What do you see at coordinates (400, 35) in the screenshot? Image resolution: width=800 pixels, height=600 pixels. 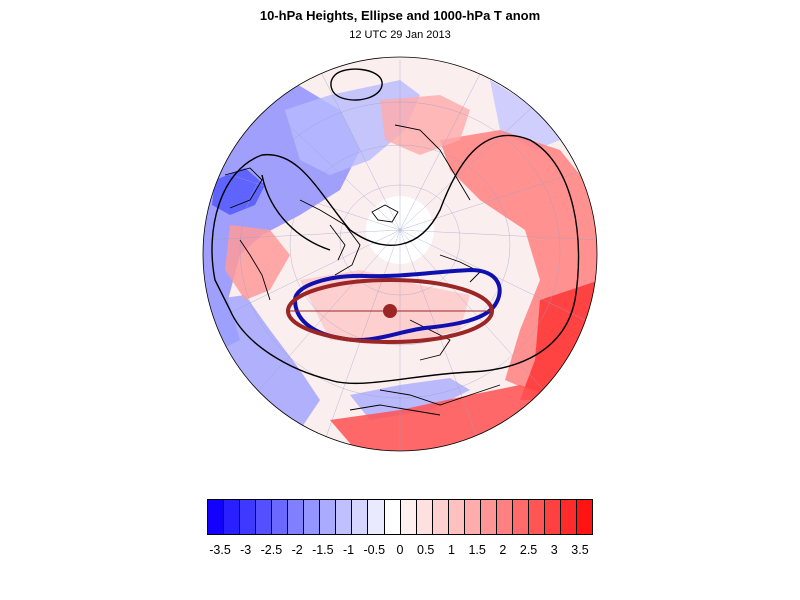 I see `map-subtitle: 12 UTC 29 Jan 2013` at bounding box center [400, 35].